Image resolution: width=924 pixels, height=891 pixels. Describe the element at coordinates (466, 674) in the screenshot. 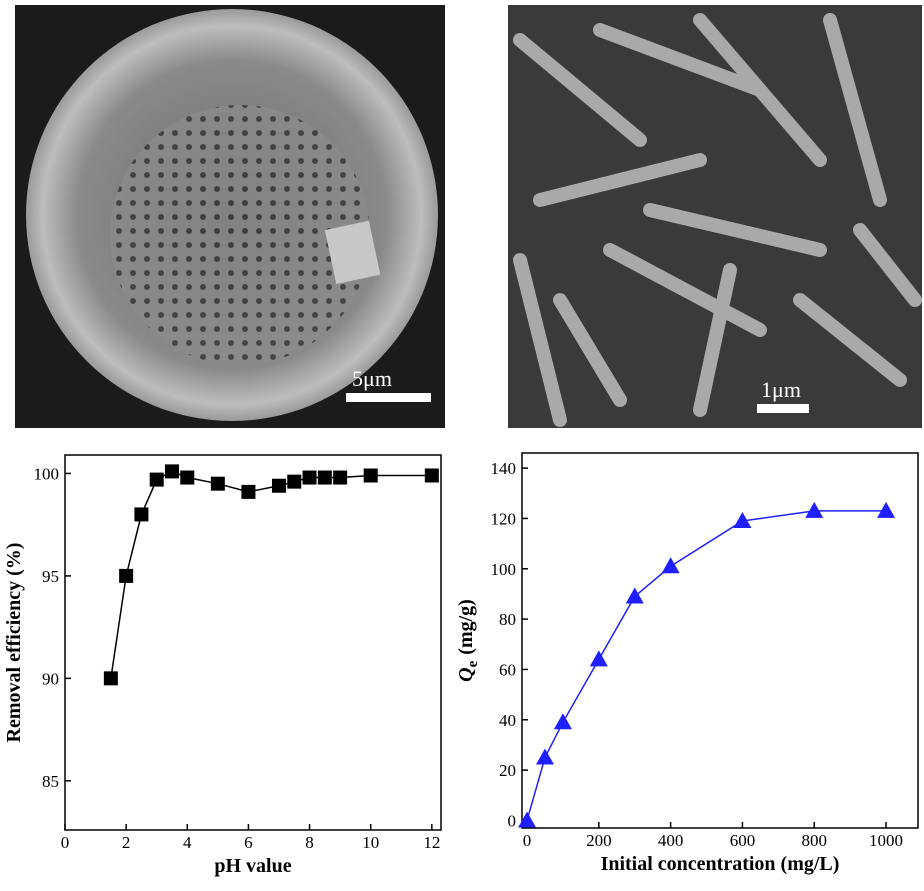

I see `y-label-symbol: Q` at that location.